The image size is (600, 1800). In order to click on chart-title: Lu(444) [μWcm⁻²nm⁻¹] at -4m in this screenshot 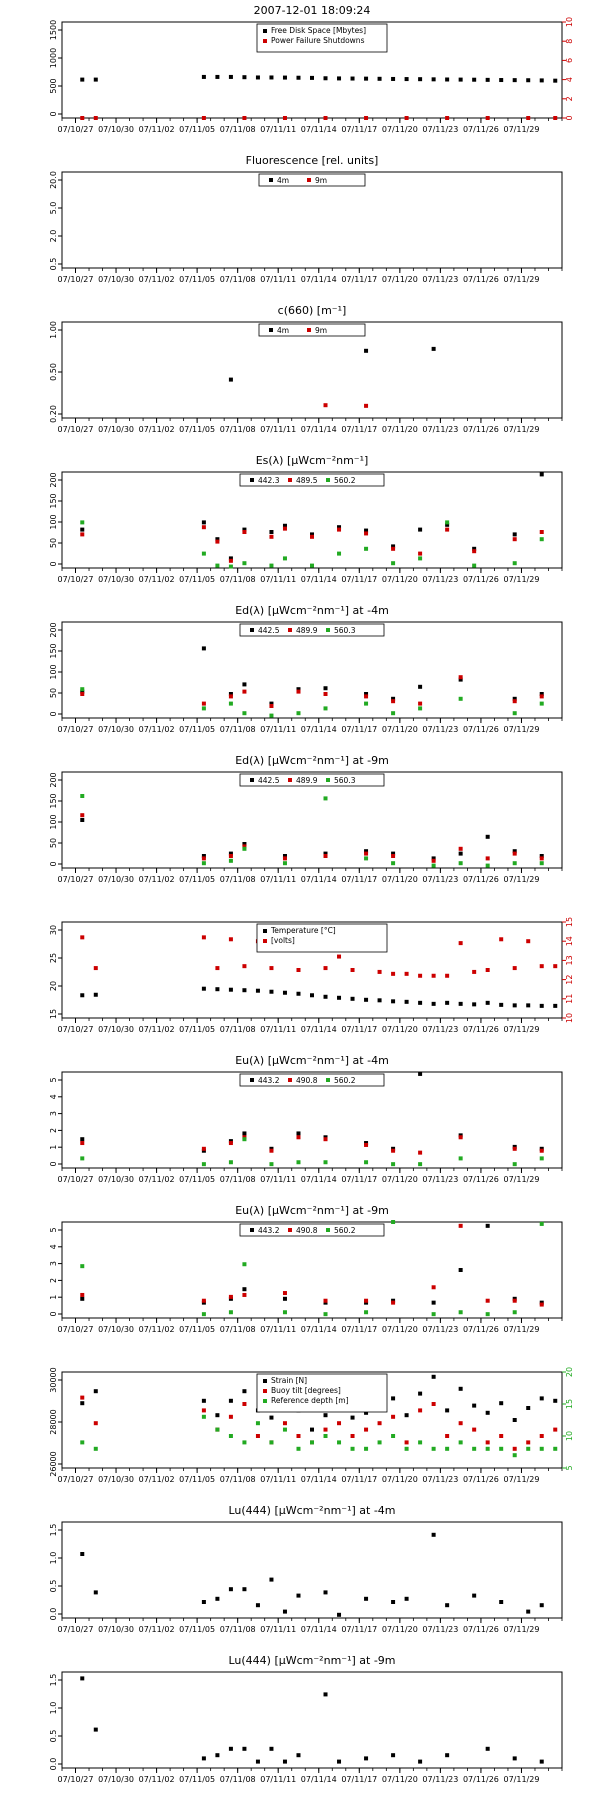, I will do `click(311, 1510)`.